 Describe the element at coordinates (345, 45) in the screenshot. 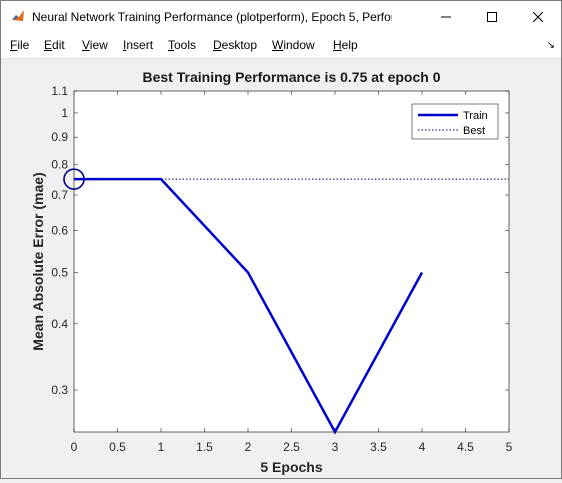

I see `menu-help: Help` at that location.